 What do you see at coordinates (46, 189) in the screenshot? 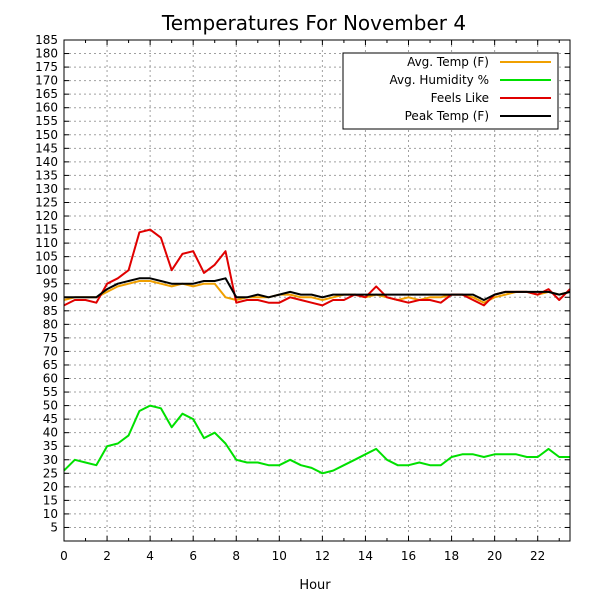
I see `y-tick-label: 130` at bounding box center [46, 189].